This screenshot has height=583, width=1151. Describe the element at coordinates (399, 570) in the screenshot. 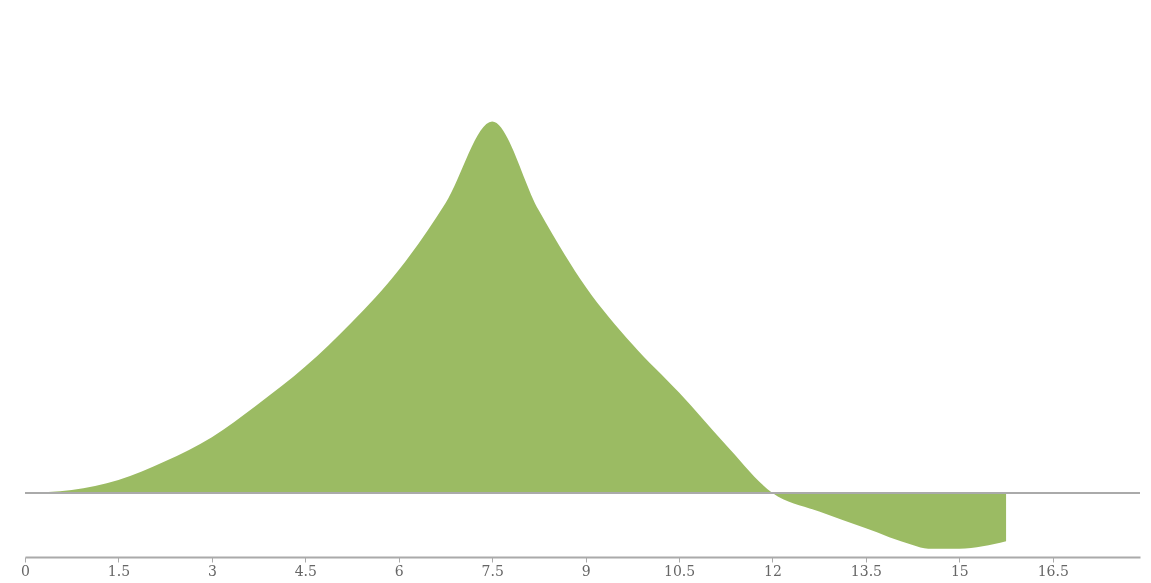

I see `x-tick-label: 6` at that location.